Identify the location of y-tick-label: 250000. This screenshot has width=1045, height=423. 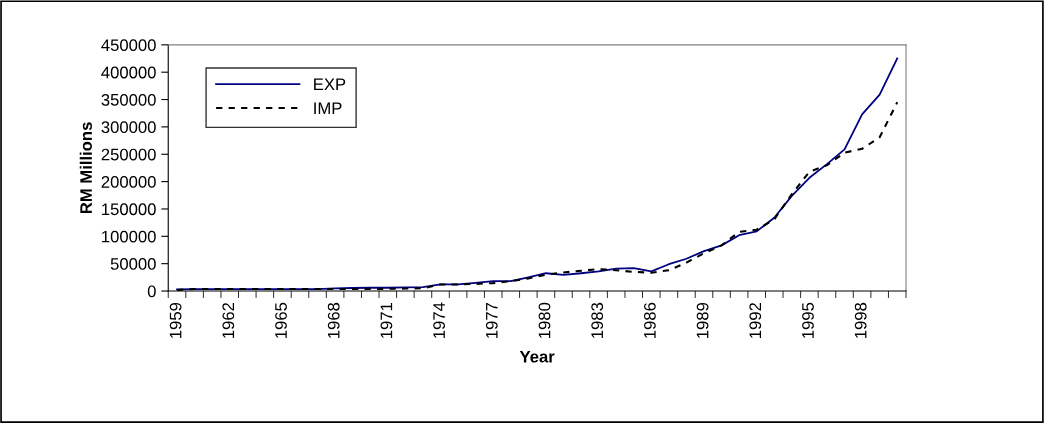
(128, 154).